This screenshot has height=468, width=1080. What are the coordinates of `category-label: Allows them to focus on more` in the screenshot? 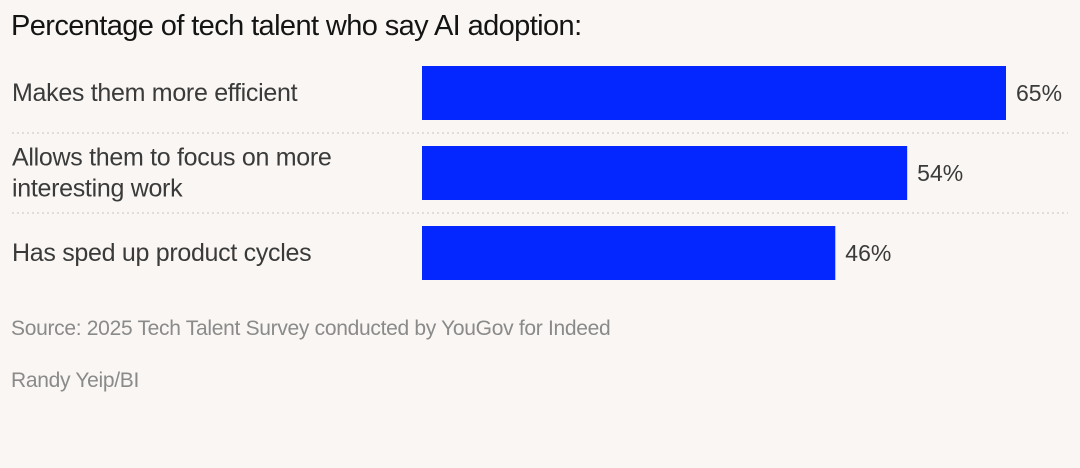 It's located at (172, 158).